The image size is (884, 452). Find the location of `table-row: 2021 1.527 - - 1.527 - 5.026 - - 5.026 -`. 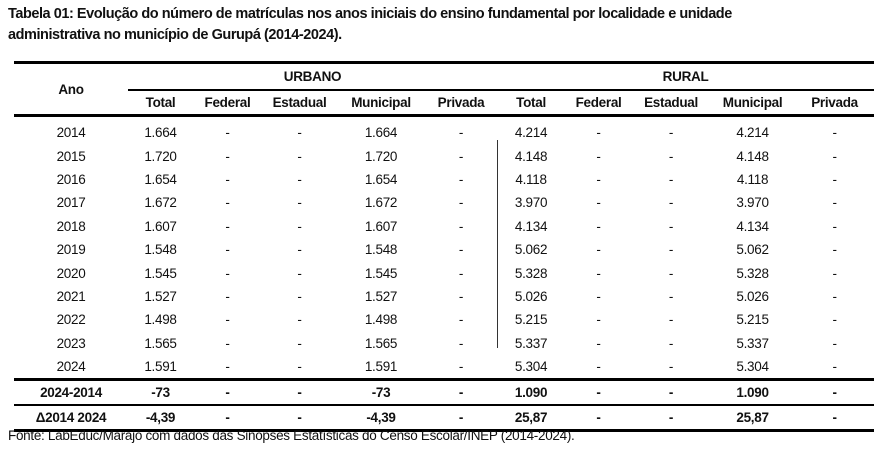

table-row: 2021 1.527 - - 1.527 - 5.026 - - 5.026 - is located at coordinates (444, 296).